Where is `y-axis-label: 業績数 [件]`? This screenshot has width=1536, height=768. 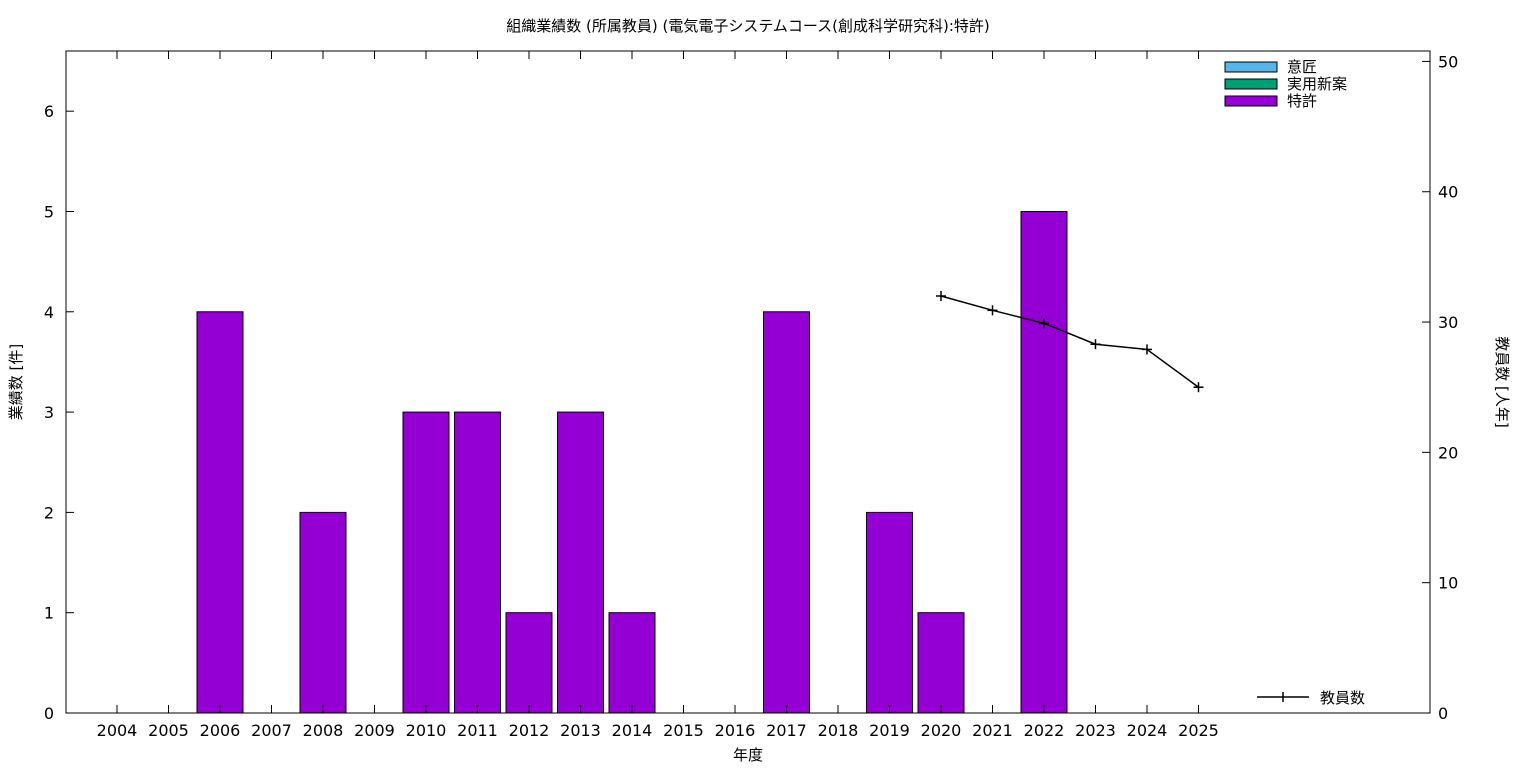 y-axis-label: 業績数 [件] is located at coordinates (16, 382).